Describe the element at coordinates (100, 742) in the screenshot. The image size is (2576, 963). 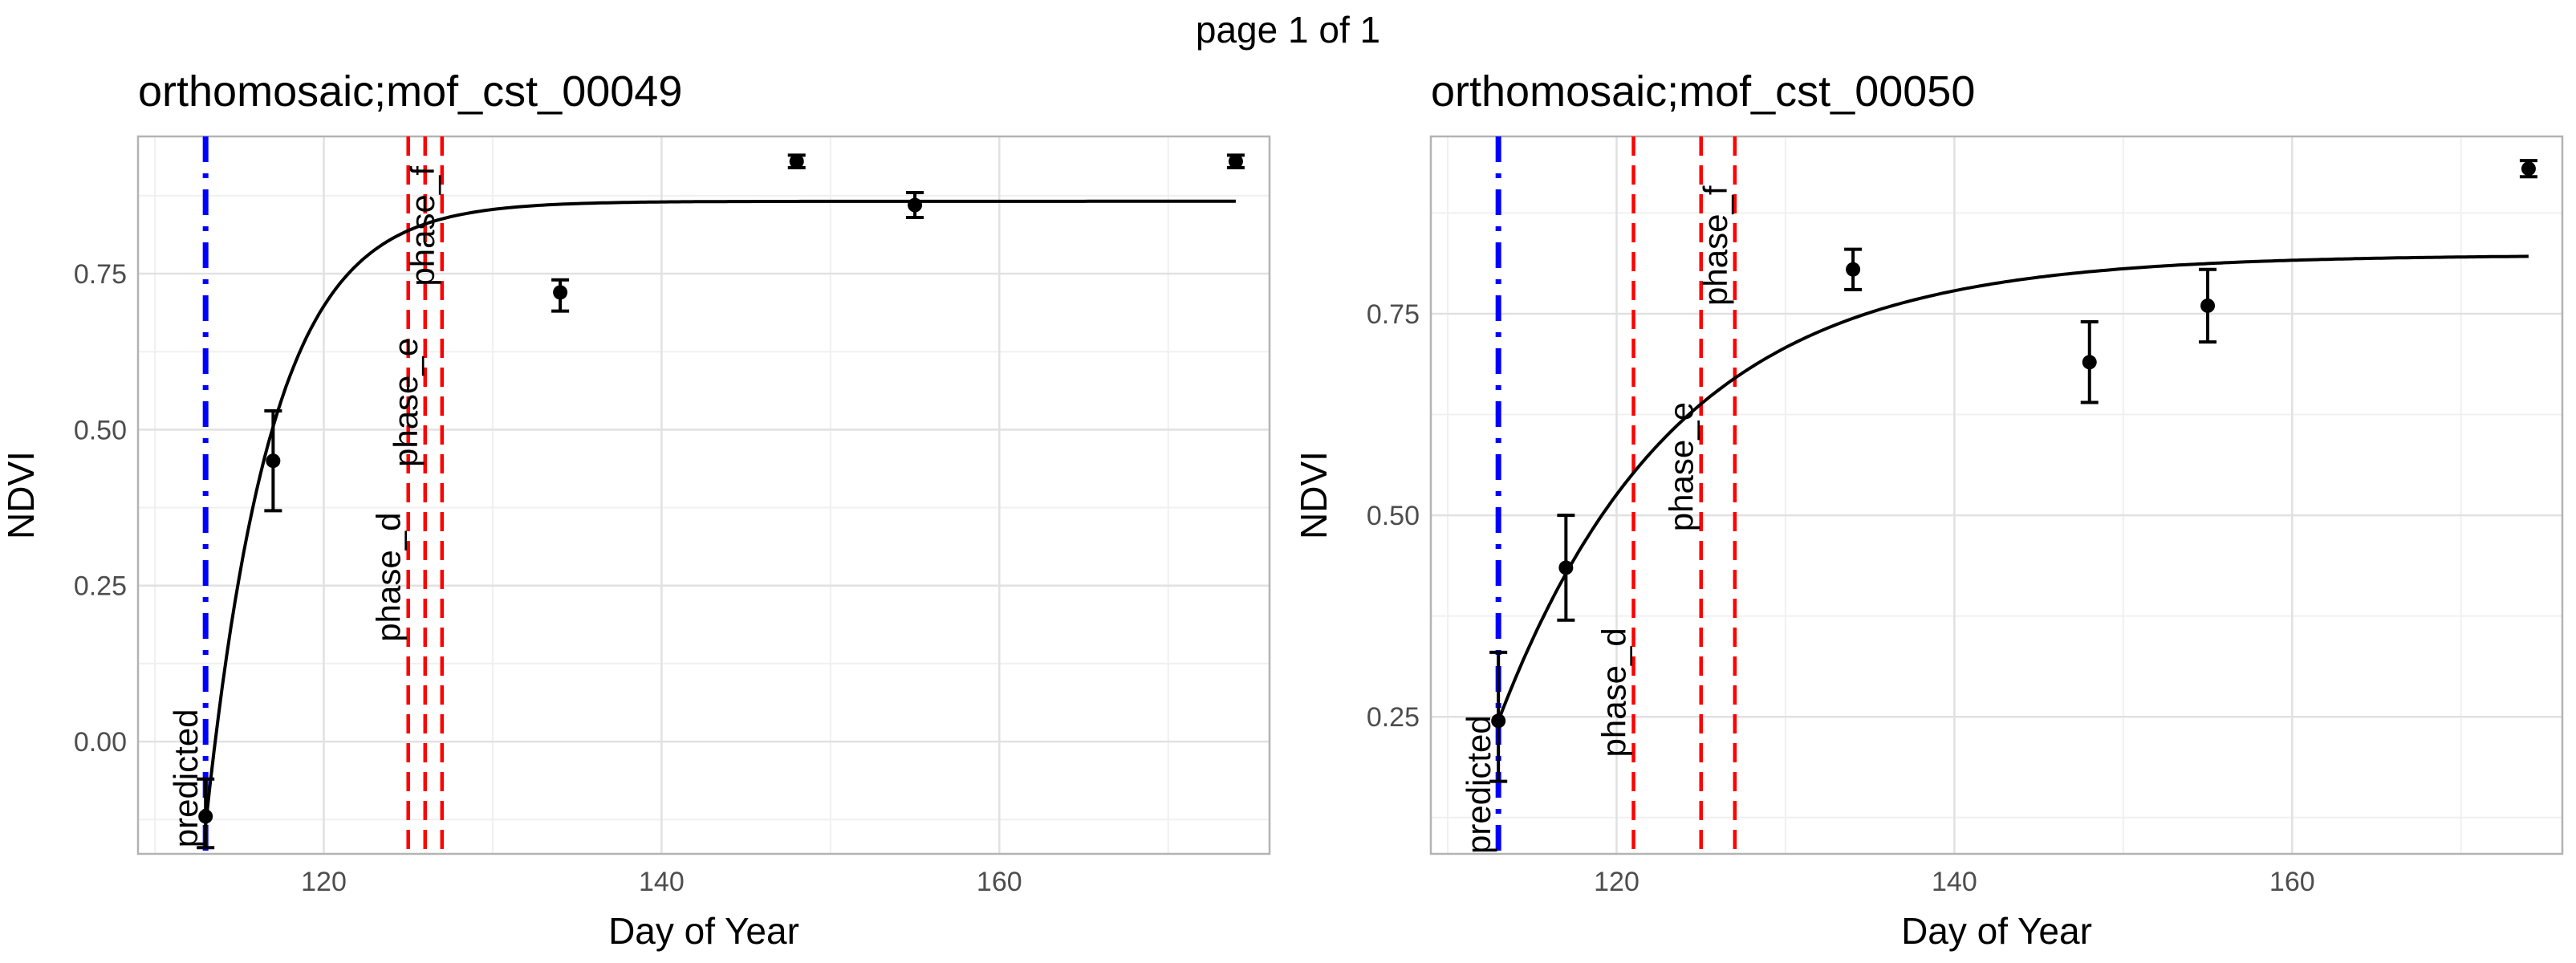
I see `y-tick-label: 0.00` at that location.